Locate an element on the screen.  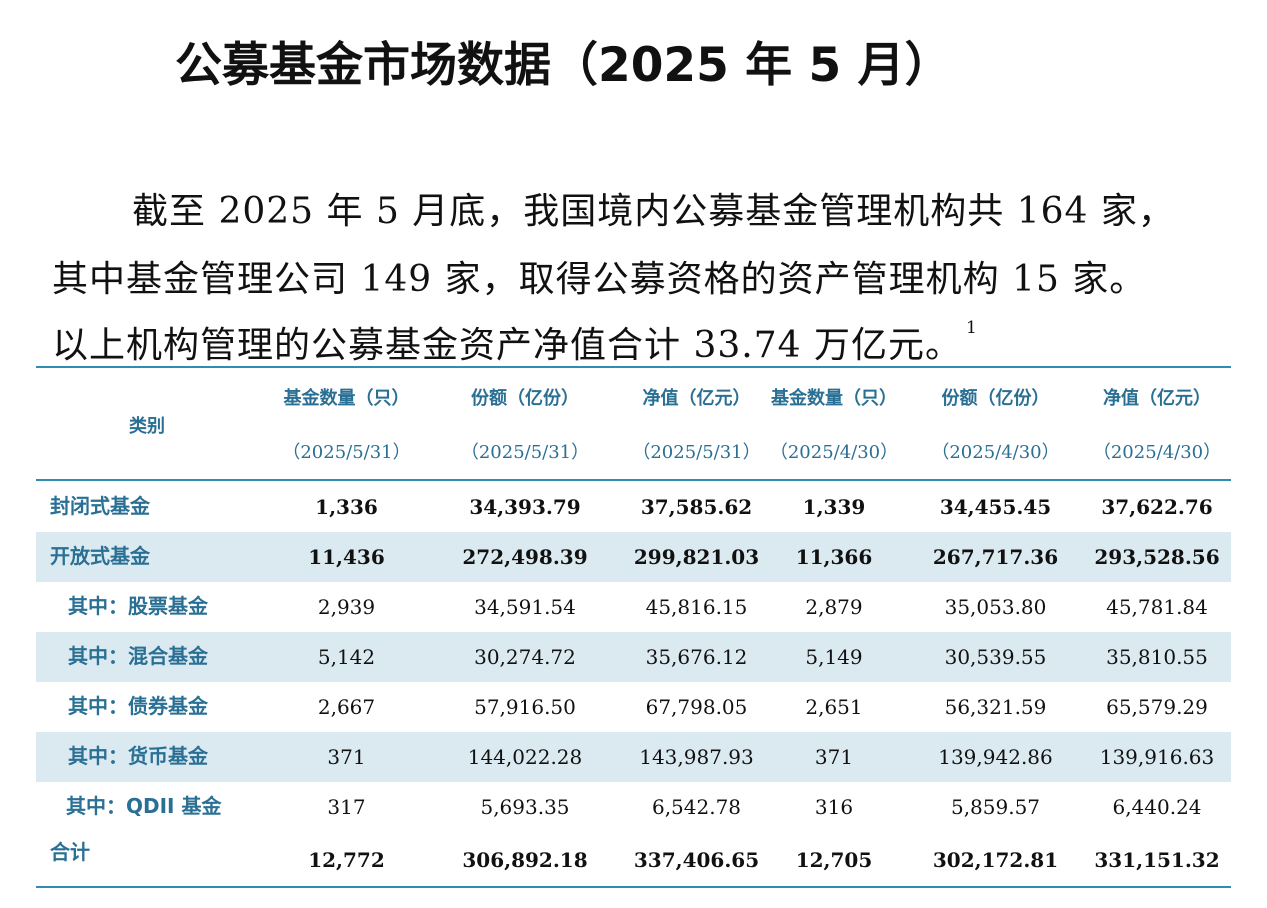
cell: 30,539.55 is located at coordinates (995, 657).